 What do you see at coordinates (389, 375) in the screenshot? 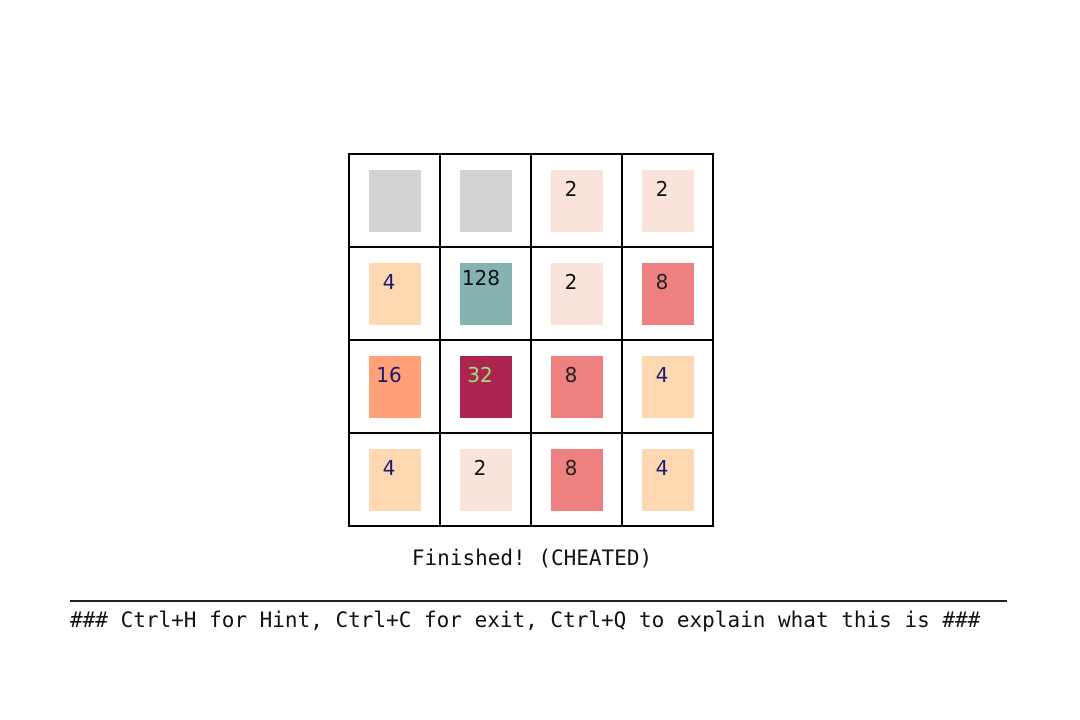
I see `tile-value: 16` at bounding box center [389, 375].